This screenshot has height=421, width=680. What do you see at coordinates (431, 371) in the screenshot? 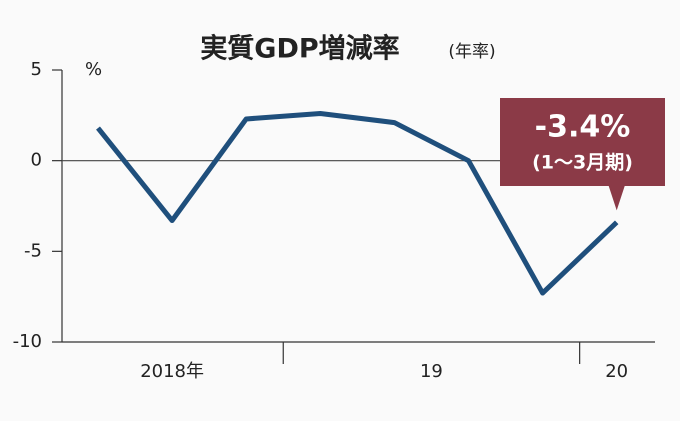
I see `x-tick-label: 19` at bounding box center [431, 371].